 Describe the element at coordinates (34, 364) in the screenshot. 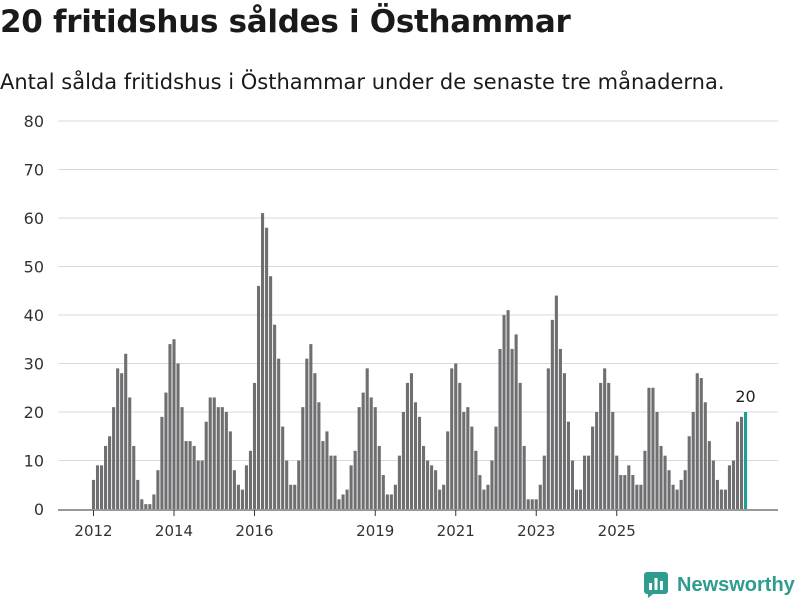

I see `y-tick-label: 30` at that location.